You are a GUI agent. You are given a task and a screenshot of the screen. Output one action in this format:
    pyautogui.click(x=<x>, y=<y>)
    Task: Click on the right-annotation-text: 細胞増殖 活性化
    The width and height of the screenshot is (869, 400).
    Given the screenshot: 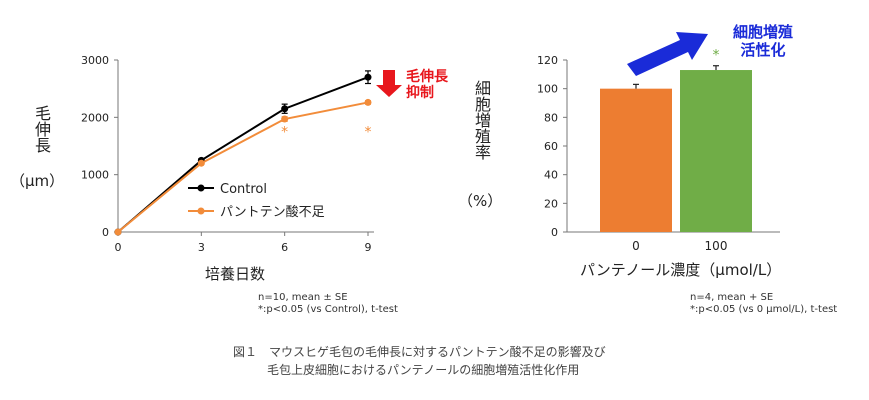 What is the action you would take?
    pyautogui.click(x=763, y=41)
    